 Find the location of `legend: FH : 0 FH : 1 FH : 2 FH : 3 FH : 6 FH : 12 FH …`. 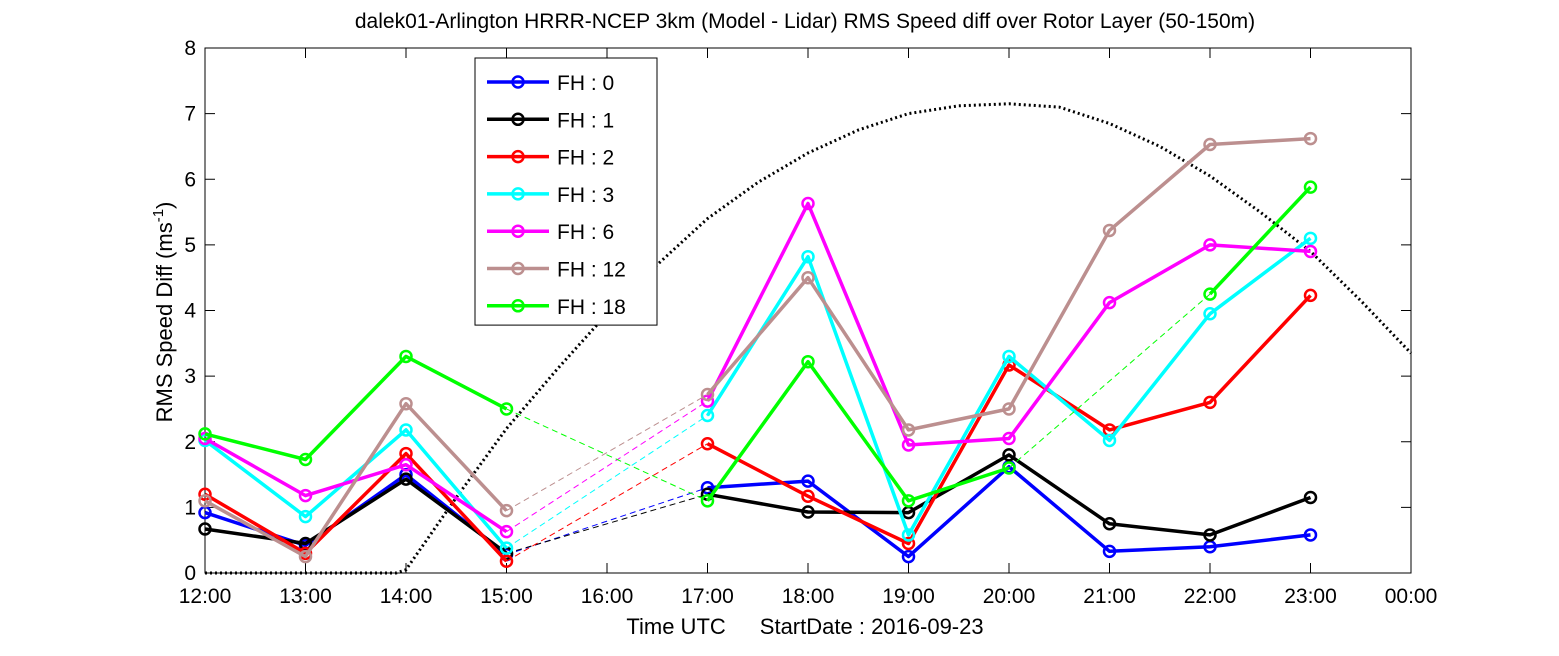

legend: FH : 0 FH : 1 FH : 2 FH : 3 FH : 6 FH : 12 FH … is located at coordinates (566, 191).